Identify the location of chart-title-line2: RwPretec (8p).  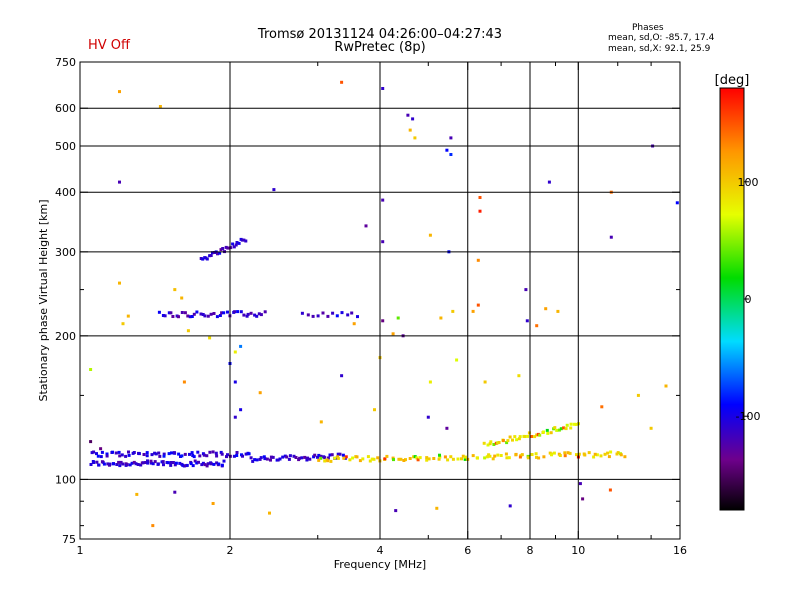
(380, 47).